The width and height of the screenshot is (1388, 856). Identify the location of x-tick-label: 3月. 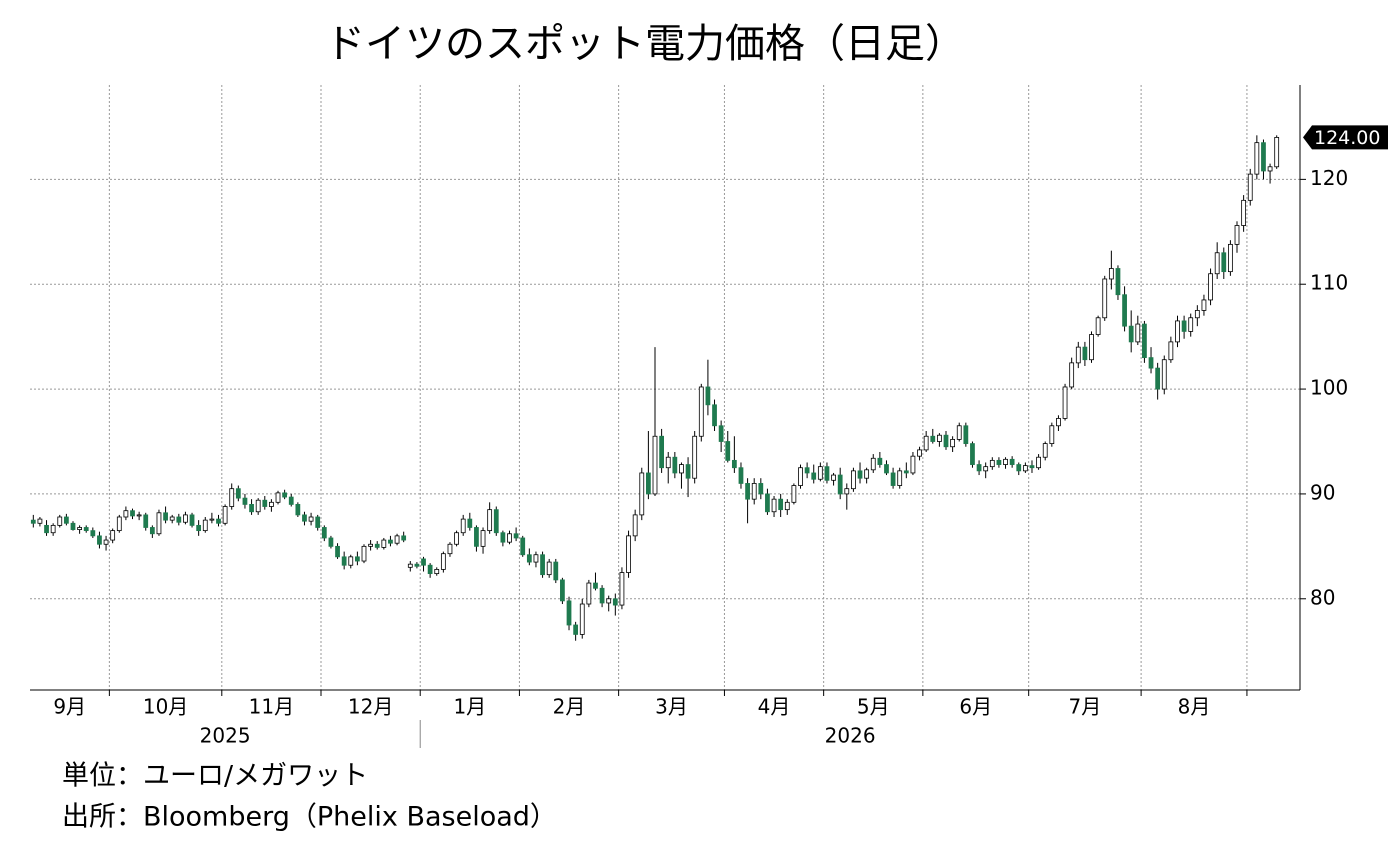
(671, 707).